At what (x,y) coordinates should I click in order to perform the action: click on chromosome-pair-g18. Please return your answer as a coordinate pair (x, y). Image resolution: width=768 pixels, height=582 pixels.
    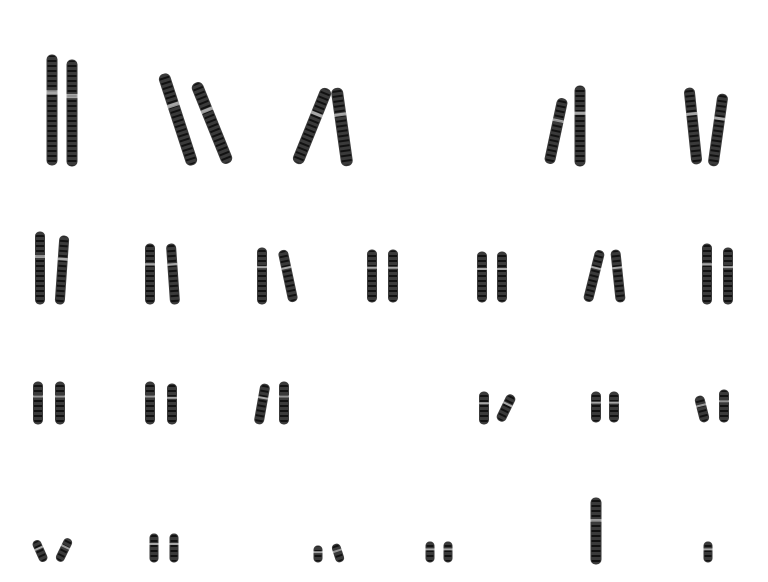
    Looking at the image, I should click on (711, 406).